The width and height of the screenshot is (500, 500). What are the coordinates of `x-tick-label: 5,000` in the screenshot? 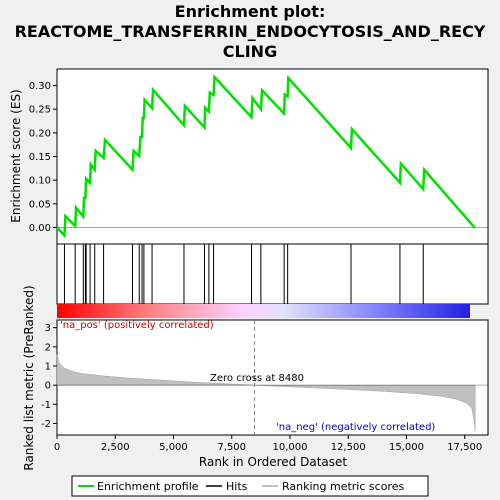 It's located at (173, 447).